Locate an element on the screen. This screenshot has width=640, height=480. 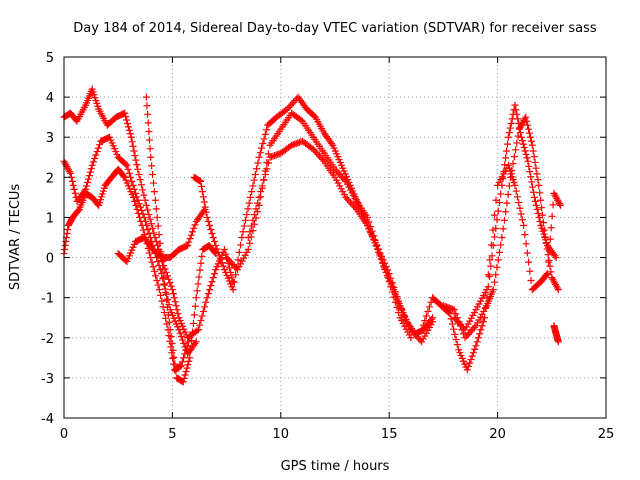
series-track-l is located at coordinates (556, 334).